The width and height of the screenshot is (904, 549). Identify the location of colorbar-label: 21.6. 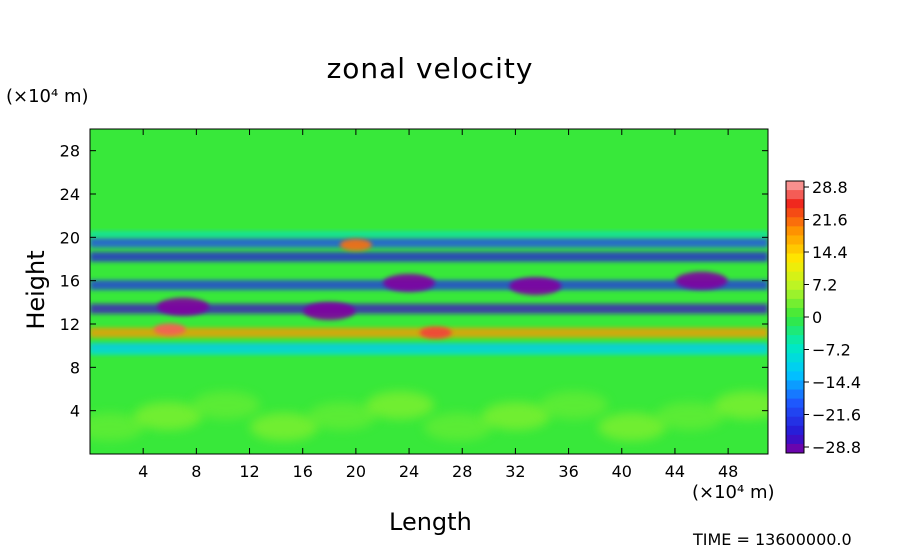
(830, 220).